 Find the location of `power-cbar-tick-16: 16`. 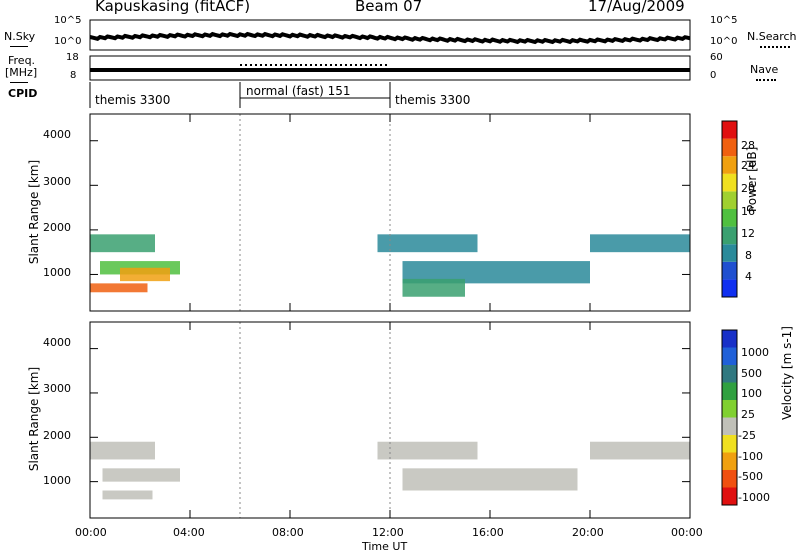

power-cbar-tick-16: 16 is located at coordinates (748, 211).